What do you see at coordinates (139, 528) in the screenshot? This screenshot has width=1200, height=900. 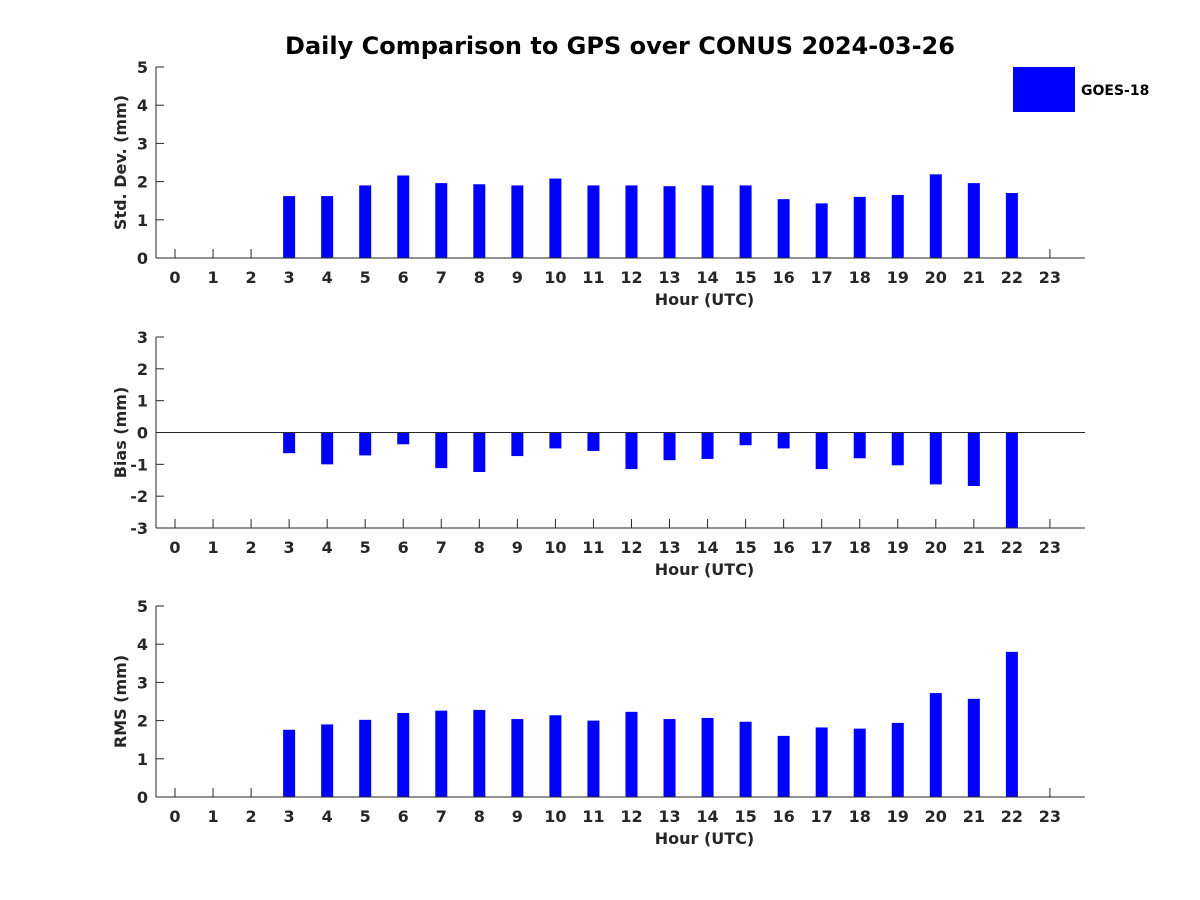 I see `y-tick-label: -3` at bounding box center [139, 528].